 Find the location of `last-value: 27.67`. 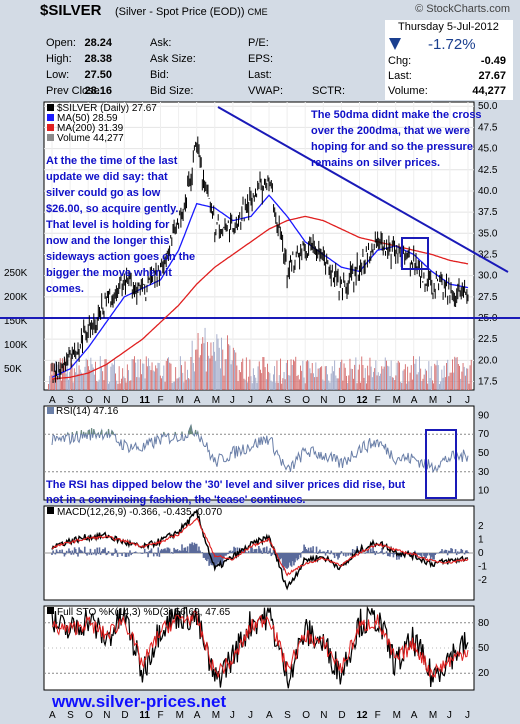

last-value: 27.67 is located at coordinates (492, 76).